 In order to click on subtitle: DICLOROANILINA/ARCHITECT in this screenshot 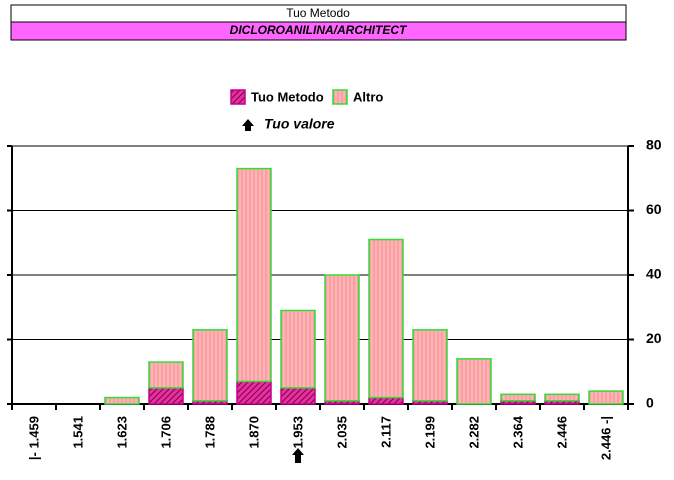, I will do `click(319, 30)`.